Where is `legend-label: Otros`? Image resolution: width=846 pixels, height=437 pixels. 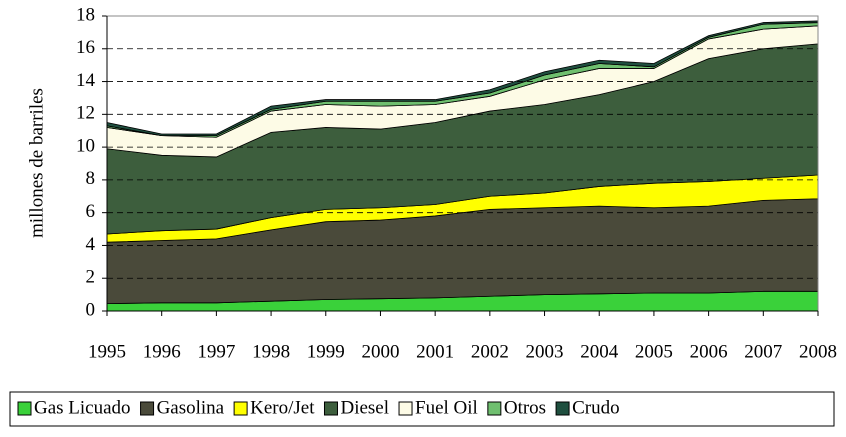
legend-label: Otros is located at coordinates (525, 407).